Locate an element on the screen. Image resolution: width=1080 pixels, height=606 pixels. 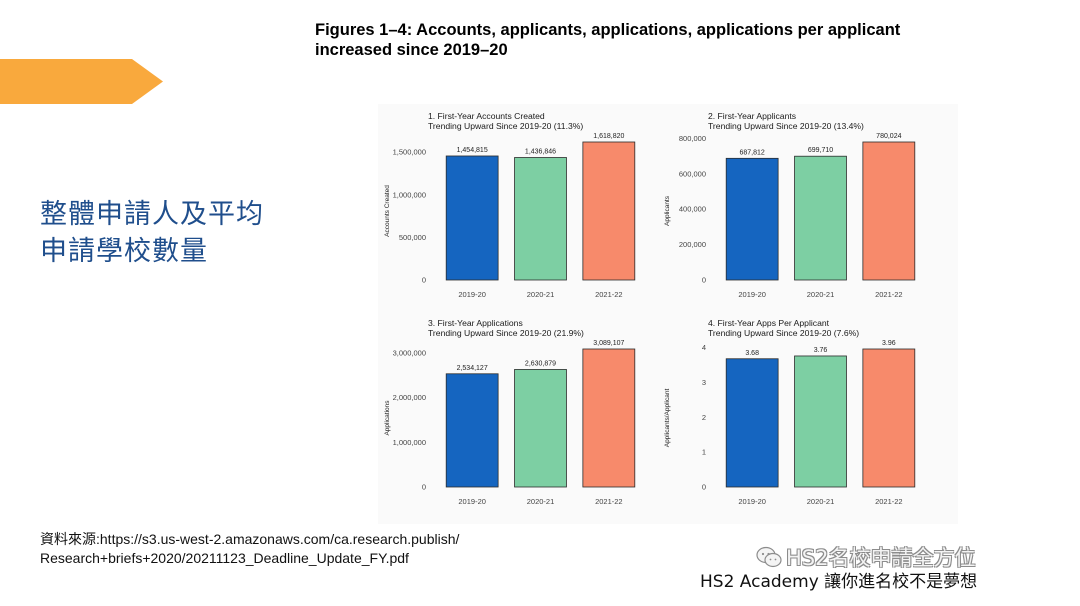
chart-title: 4. First-Year Apps Per Applicant is located at coordinates (769, 323).